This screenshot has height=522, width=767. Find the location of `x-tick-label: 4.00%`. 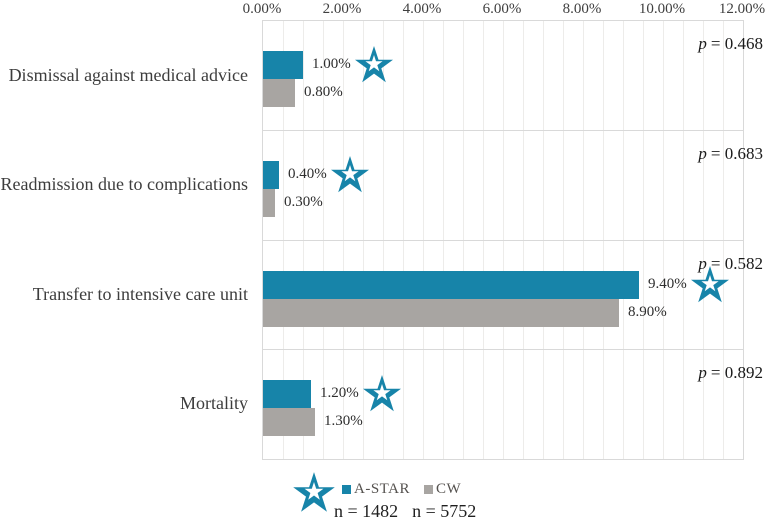

x-tick-label: 4.00% is located at coordinates (422, 9).